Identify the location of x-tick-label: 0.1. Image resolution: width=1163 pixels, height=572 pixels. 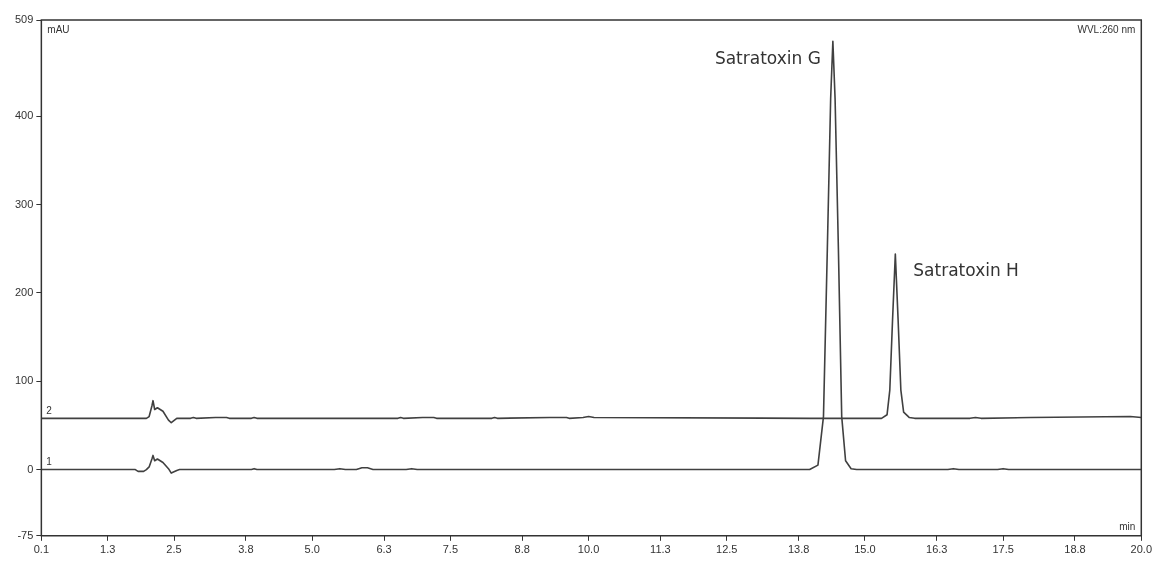
(41, 549).